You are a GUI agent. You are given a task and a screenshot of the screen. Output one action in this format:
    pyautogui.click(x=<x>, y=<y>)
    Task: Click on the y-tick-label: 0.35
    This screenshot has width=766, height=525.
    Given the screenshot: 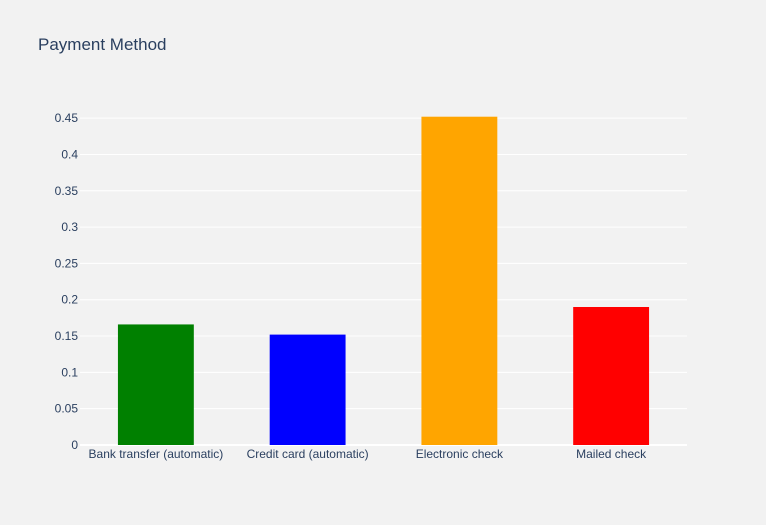 What is the action you would take?
    pyautogui.click(x=67, y=191)
    